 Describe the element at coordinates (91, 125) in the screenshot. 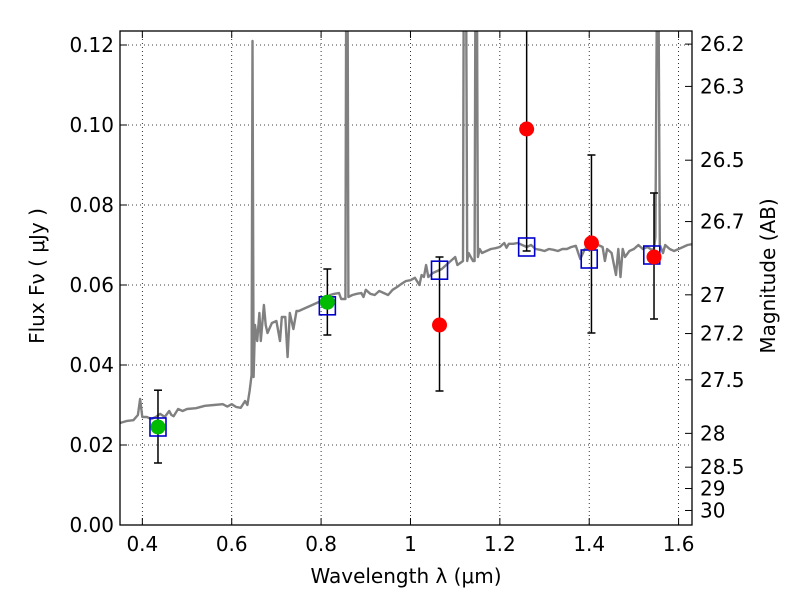

I see `y-tick-label: 0.10` at that location.